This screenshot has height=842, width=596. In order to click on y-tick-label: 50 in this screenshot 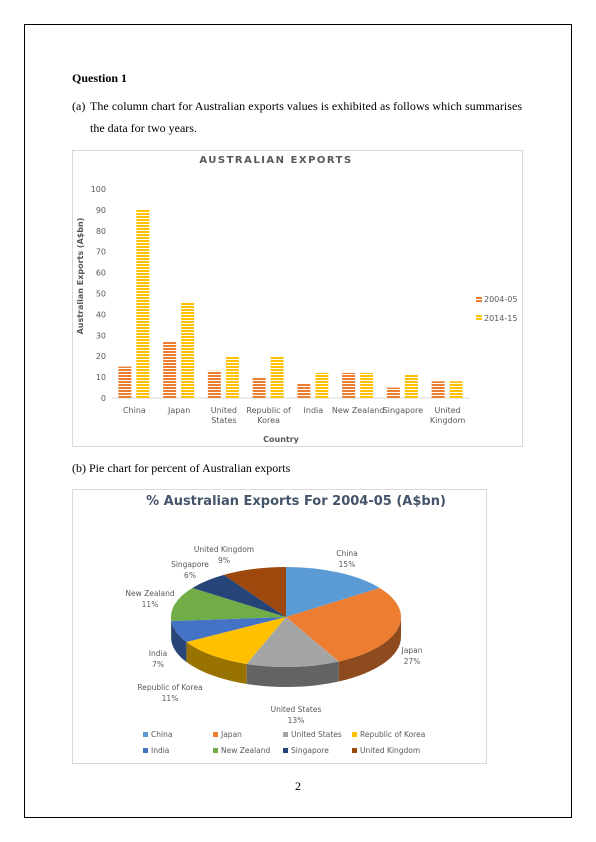, I will do `click(101, 294)`.